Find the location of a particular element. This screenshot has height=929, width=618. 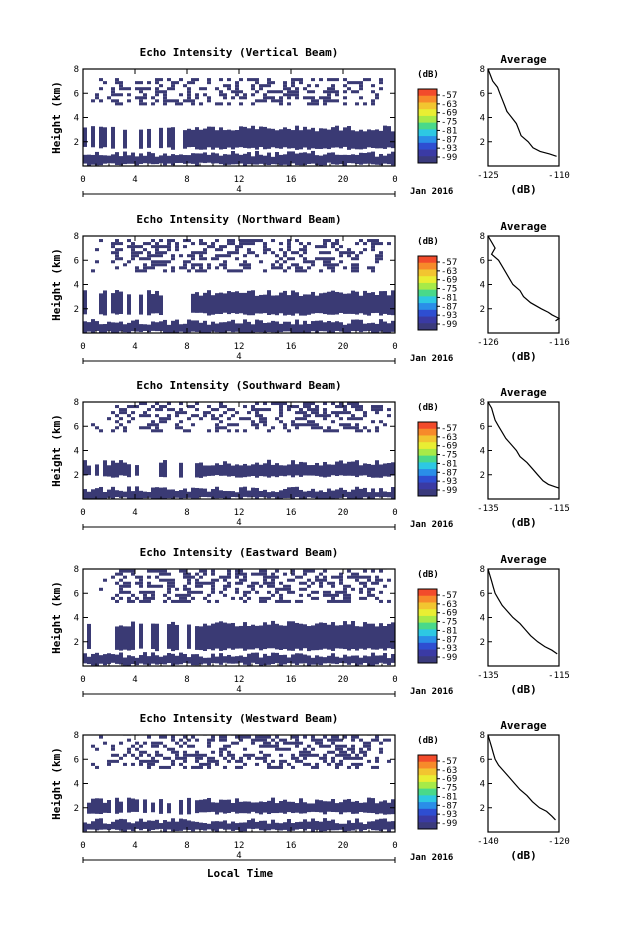

colorbar-tick-label: -87 is located at coordinates (449, 140).